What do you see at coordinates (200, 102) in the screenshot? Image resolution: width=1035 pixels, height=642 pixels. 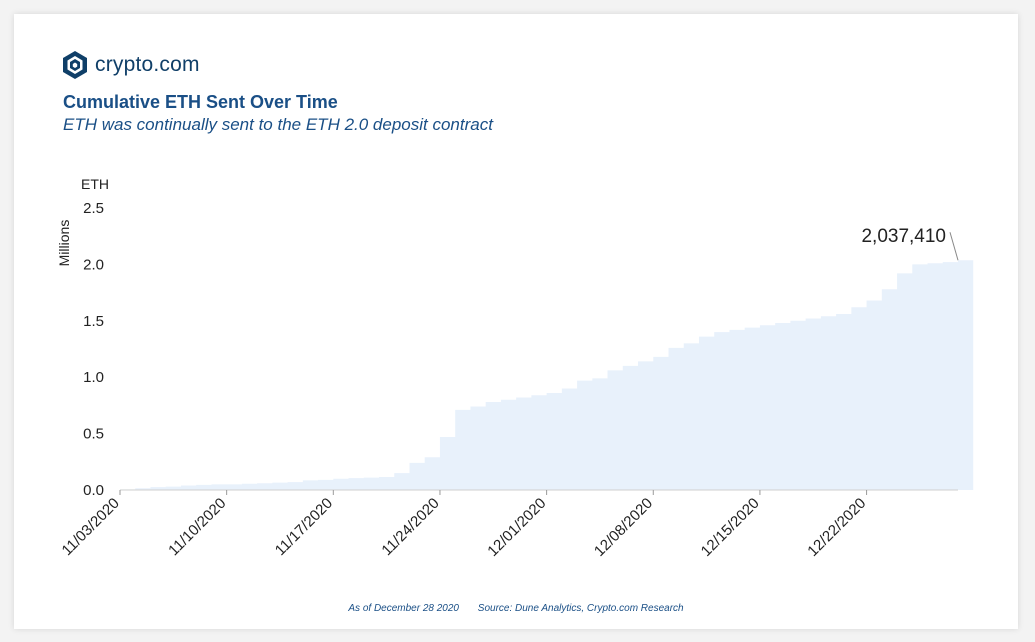 I see `chart-title: Cumulative ETH Sent Over Time` at bounding box center [200, 102].